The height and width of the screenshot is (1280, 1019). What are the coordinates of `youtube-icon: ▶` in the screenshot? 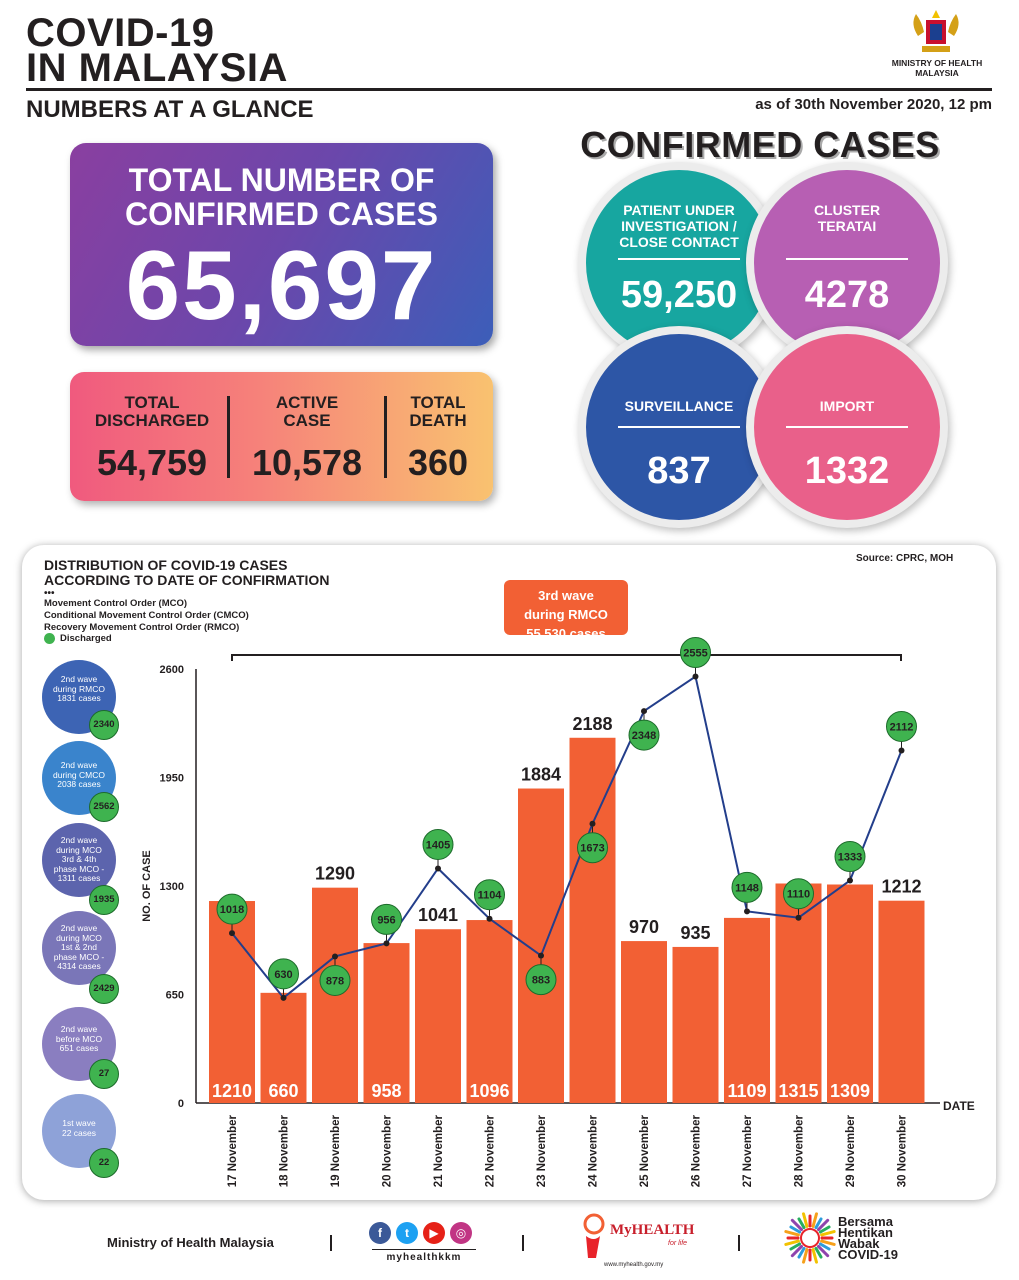 It's located at (434, 1233).